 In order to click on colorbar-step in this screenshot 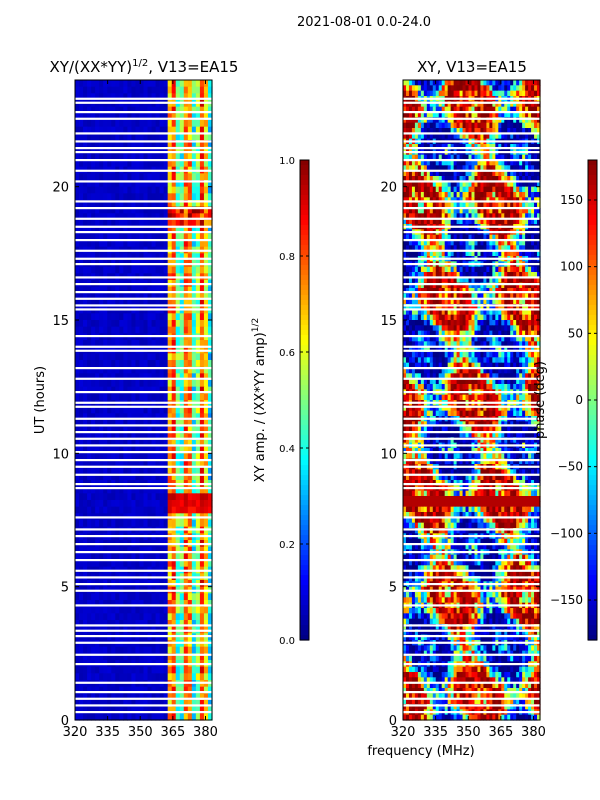, I will do `click(304, 478)`.